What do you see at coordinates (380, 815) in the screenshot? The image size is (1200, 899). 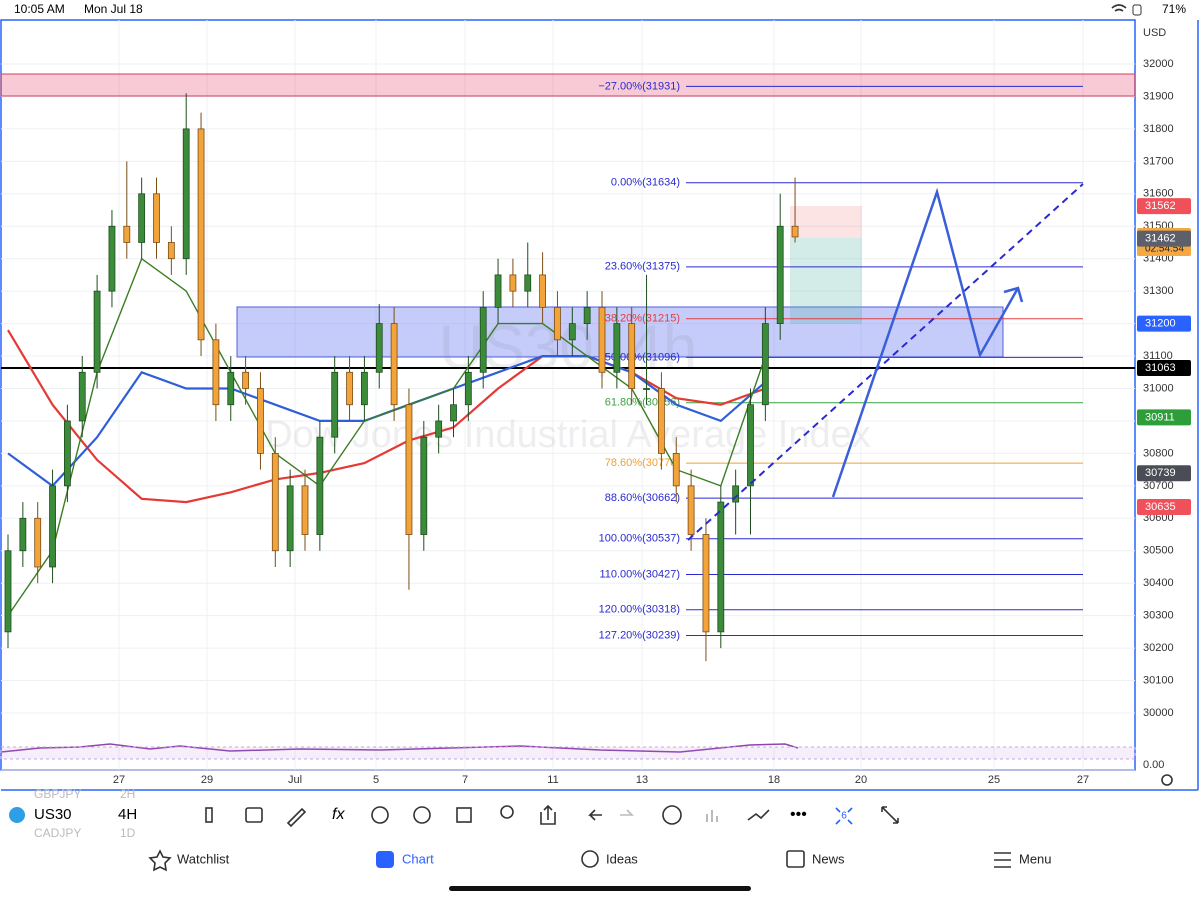 I see `add-icon` at bounding box center [380, 815].